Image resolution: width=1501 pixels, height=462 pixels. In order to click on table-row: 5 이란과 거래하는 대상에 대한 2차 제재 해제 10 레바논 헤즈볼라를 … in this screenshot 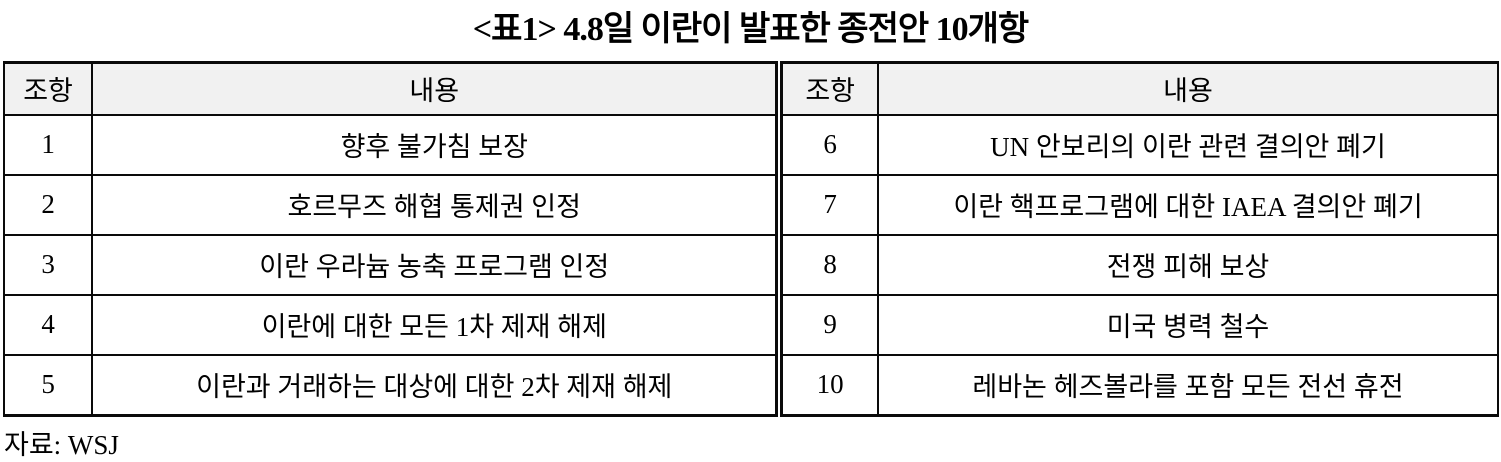, I will do `click(751, 385)`.